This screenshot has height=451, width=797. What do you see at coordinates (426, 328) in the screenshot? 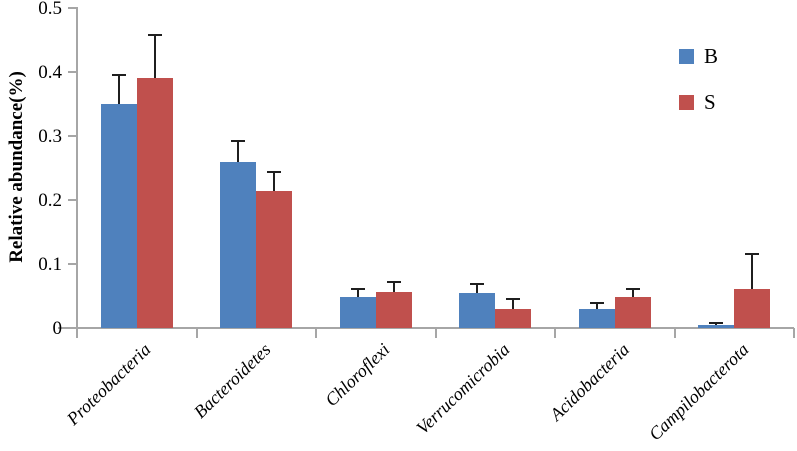
I see `x-axis-line` at bounding box center [426, 328].